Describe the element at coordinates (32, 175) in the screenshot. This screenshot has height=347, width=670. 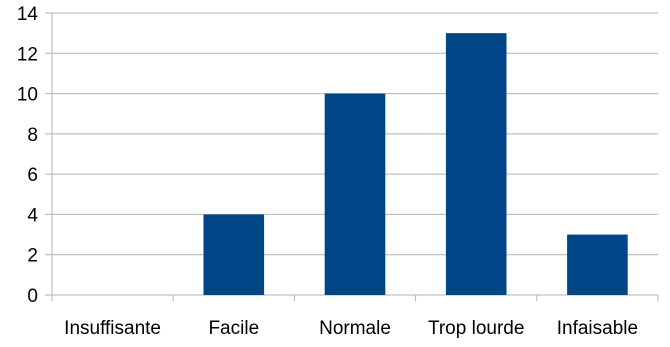
I see `y-tick-label: 6` at that location.